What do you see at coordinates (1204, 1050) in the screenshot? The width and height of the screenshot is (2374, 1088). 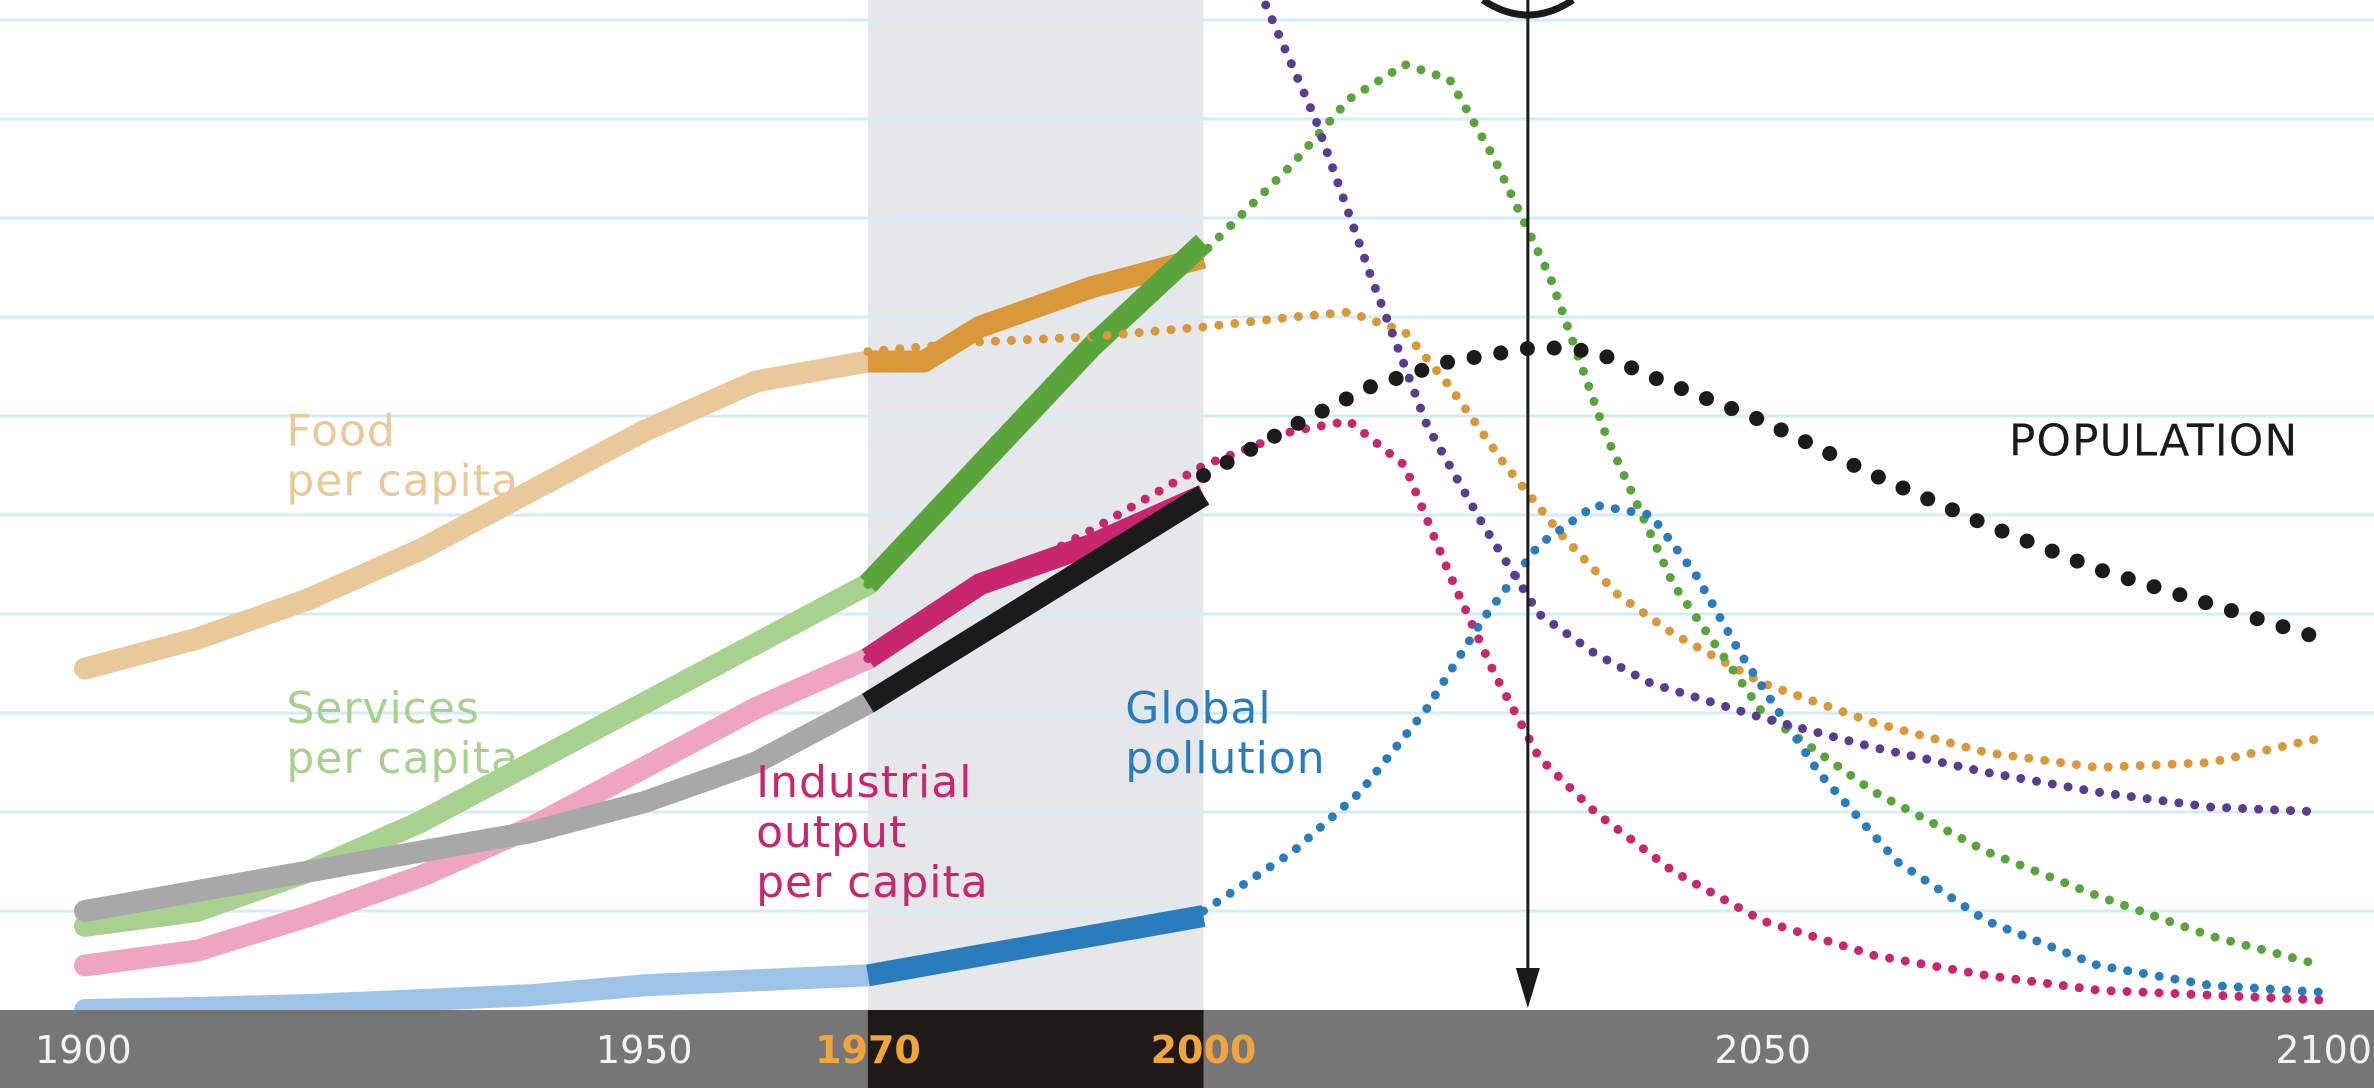 I see `x-tick-label: 2000` at bounding box center [1204, 1050].